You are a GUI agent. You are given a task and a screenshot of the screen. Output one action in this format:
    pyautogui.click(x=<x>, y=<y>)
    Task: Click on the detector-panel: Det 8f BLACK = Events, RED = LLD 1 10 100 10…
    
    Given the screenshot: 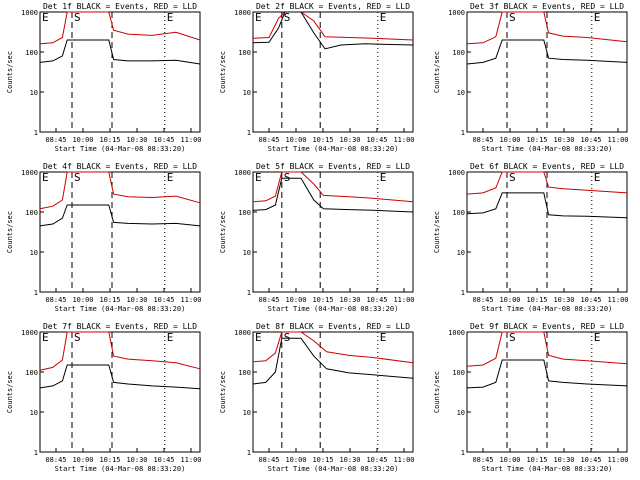 What is the action you would take?
    pyautogui.click(x=317, y=397)
    